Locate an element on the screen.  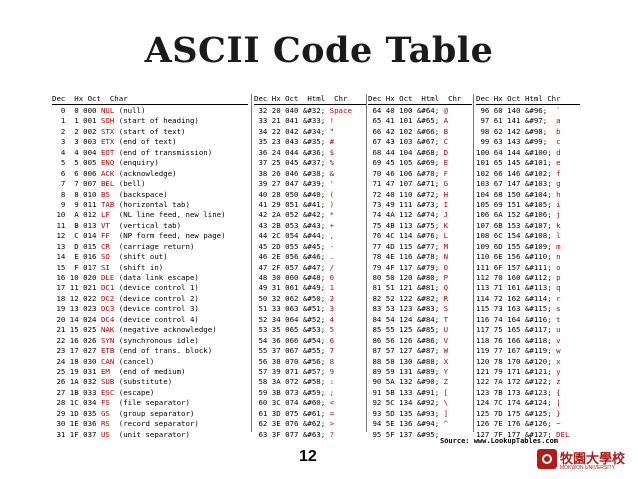
character-symbol: } is located at coordinates (558, 413).